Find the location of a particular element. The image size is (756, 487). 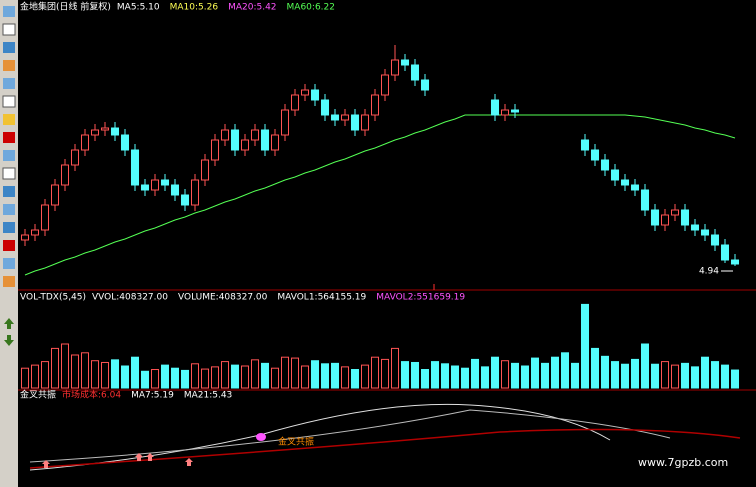

panel-title: 金叉共振 is located at coordinates (38, 395).